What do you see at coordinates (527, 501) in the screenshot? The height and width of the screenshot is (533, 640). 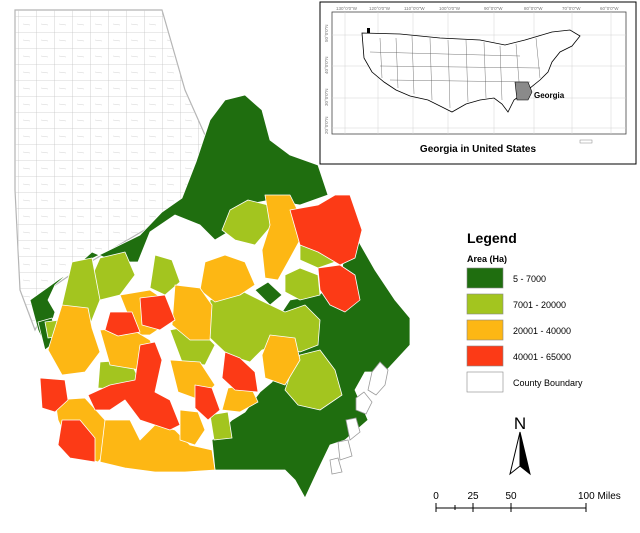 I see `scale-bar: 0 25 50 100 Miles` at bounding box center [527, 501].